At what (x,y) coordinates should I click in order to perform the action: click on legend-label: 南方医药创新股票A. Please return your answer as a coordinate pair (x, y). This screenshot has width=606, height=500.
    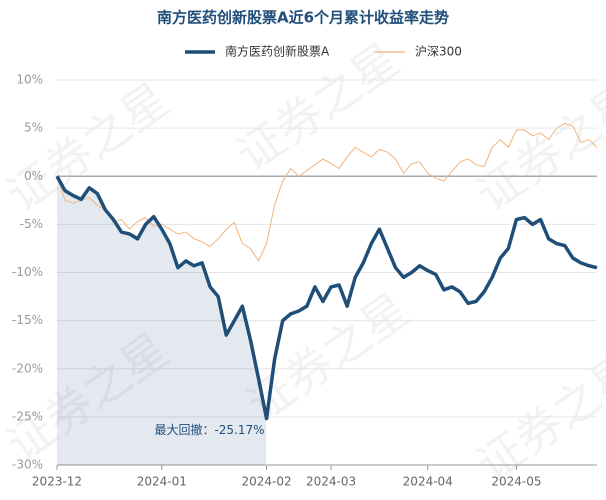
    Looking at the image, I should click on (277, 51).